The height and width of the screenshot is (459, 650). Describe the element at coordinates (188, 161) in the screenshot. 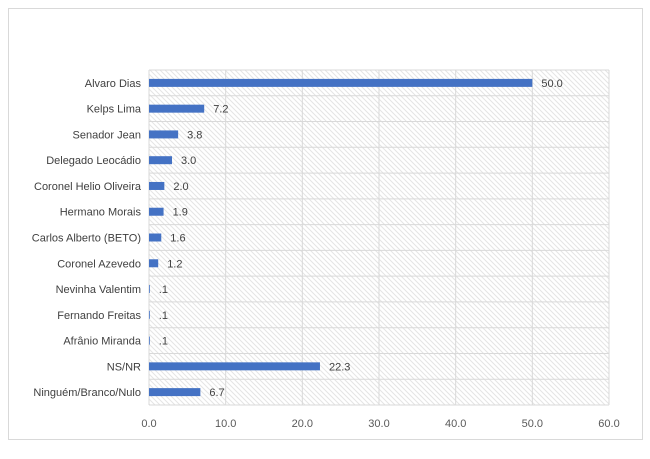

I see `data-label: 3.0` at that location.